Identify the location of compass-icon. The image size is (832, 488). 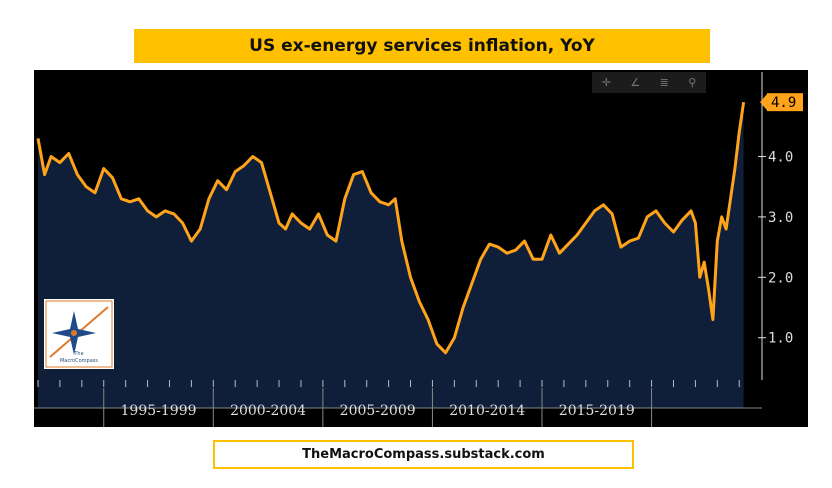
(79, 334).